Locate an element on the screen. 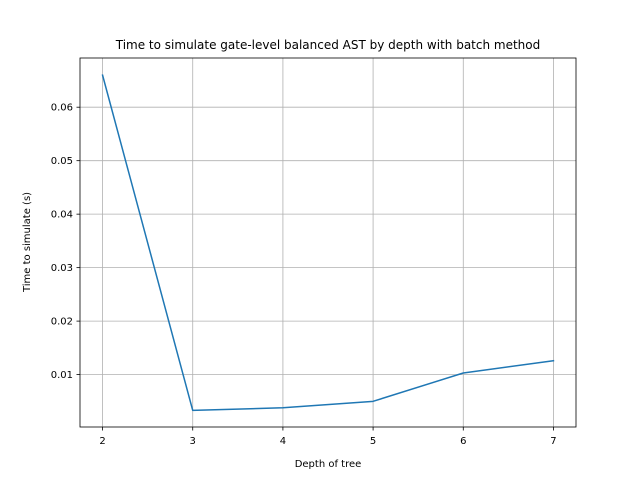 Image resolution: width=640 pixels, height=480 pixels. y-tick-label: 0.03 is located at coordinates (62, 268).